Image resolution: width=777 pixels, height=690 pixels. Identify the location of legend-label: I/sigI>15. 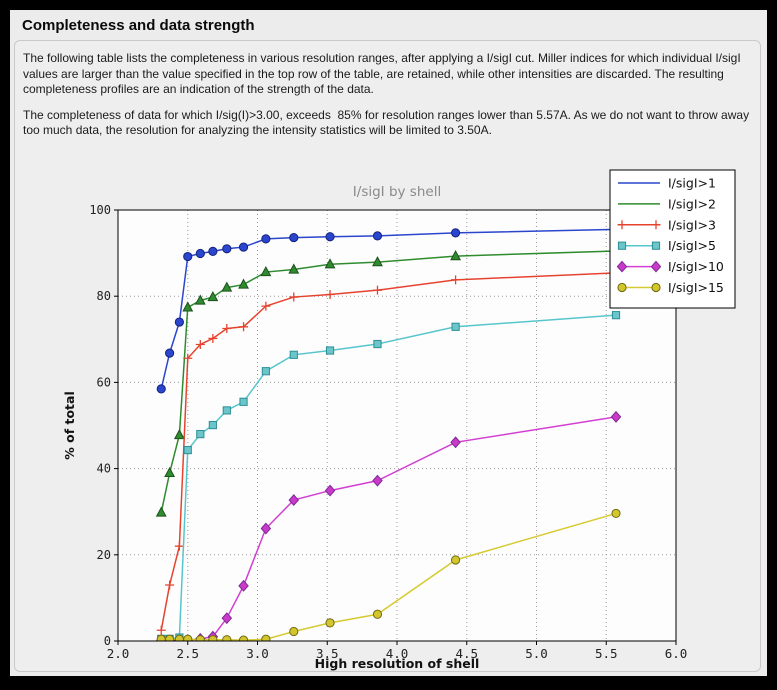
(696, 287).